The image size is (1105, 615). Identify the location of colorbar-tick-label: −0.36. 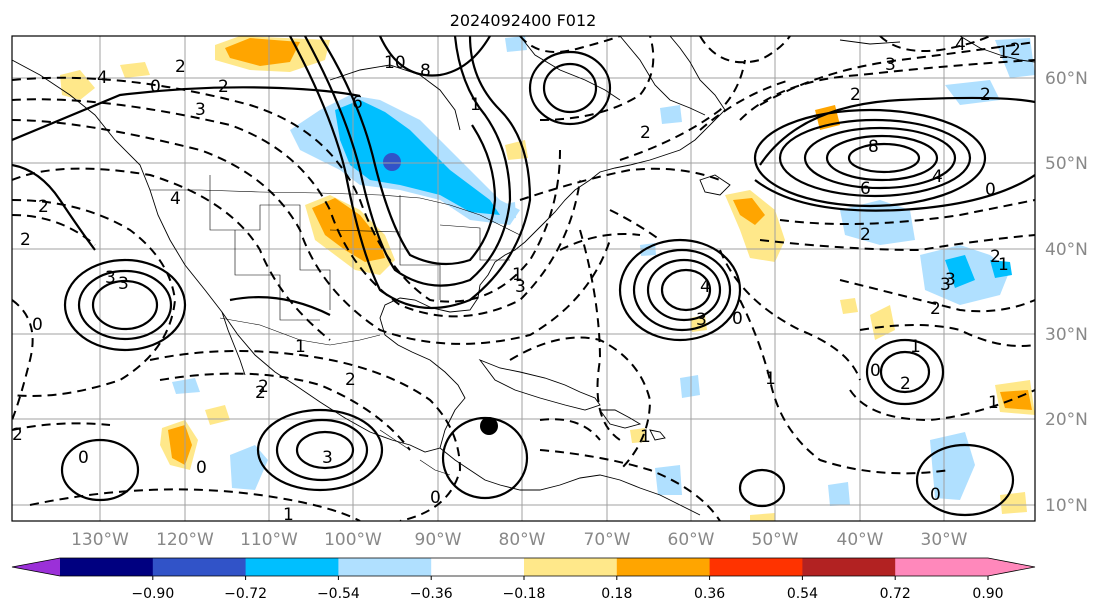
(431, 594).